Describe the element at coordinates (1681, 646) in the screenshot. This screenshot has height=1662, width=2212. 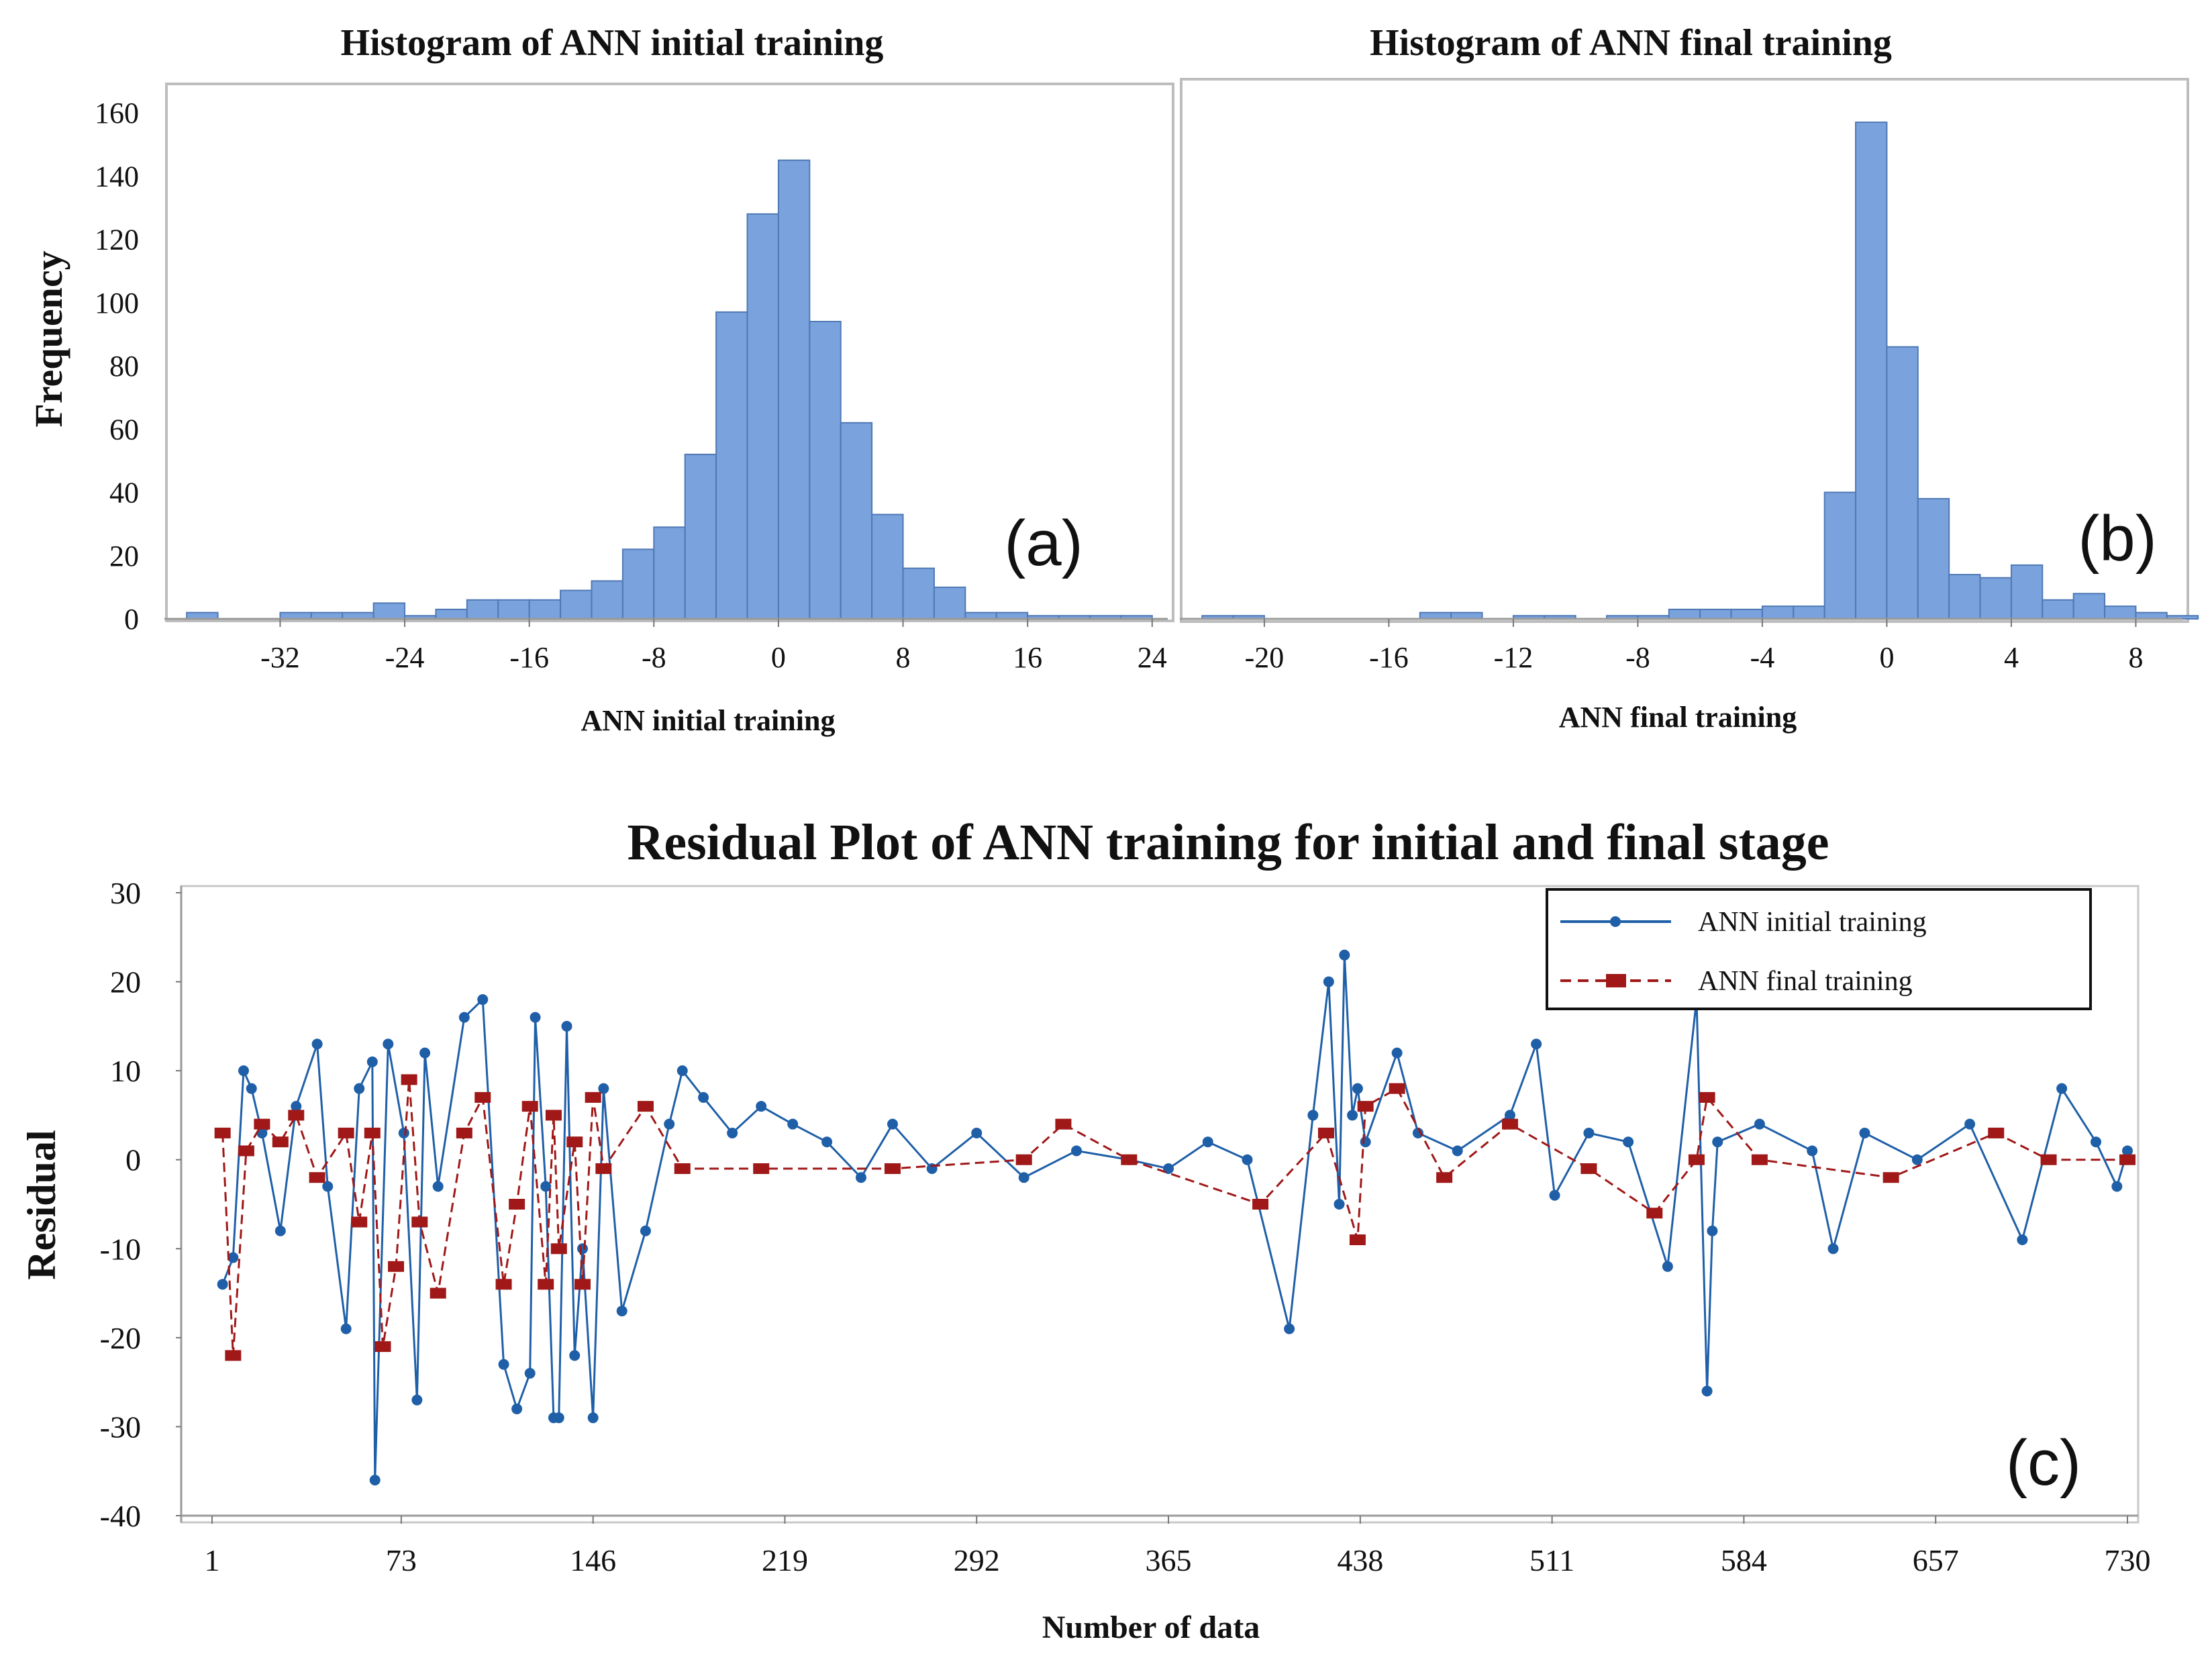
I see `histogram-final-axes: -20 -16 -12 -8 -4 0 4 8` at that location.